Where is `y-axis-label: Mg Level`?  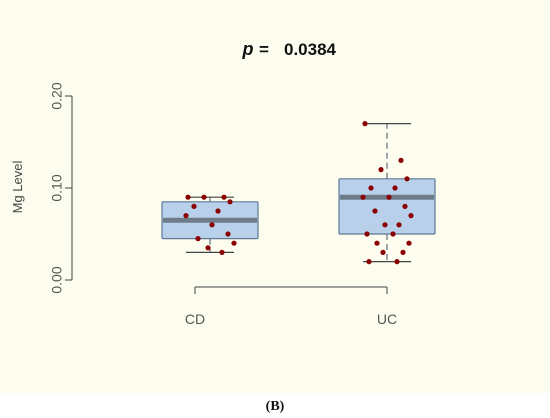 y-axis-label: Mg Level is located at coordinates (17, 187).